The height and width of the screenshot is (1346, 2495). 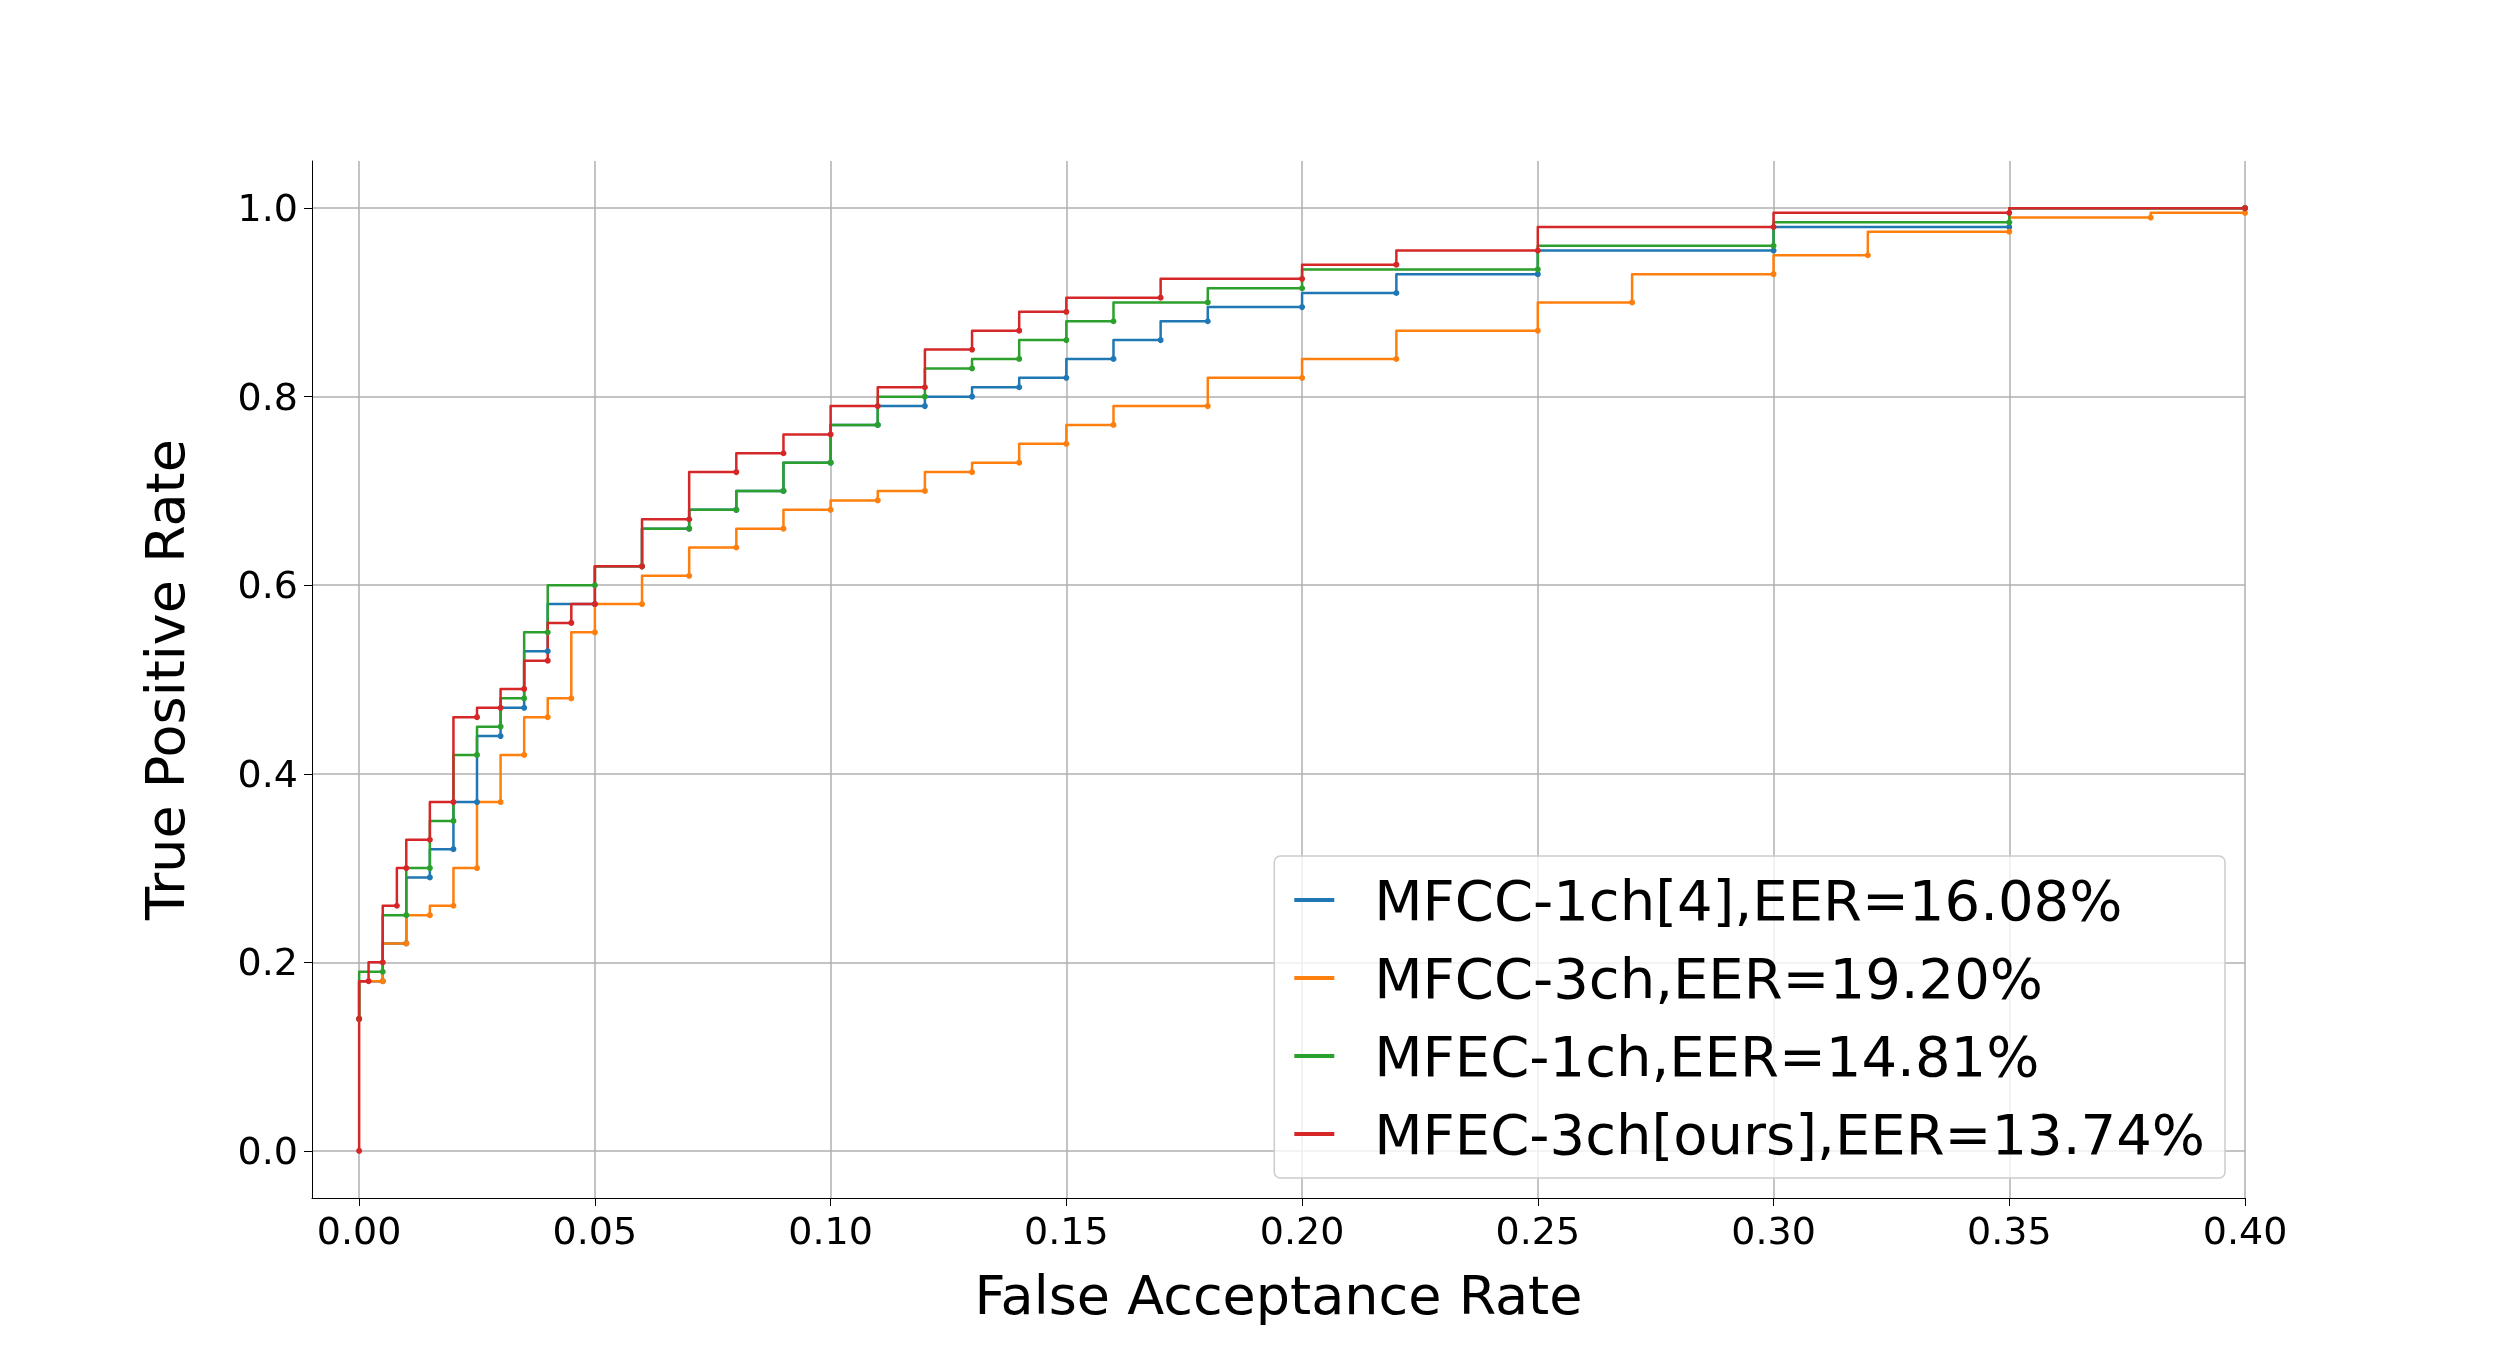 I want to click on x-tick-label: 0.35, so click(x=2009, y=1231).